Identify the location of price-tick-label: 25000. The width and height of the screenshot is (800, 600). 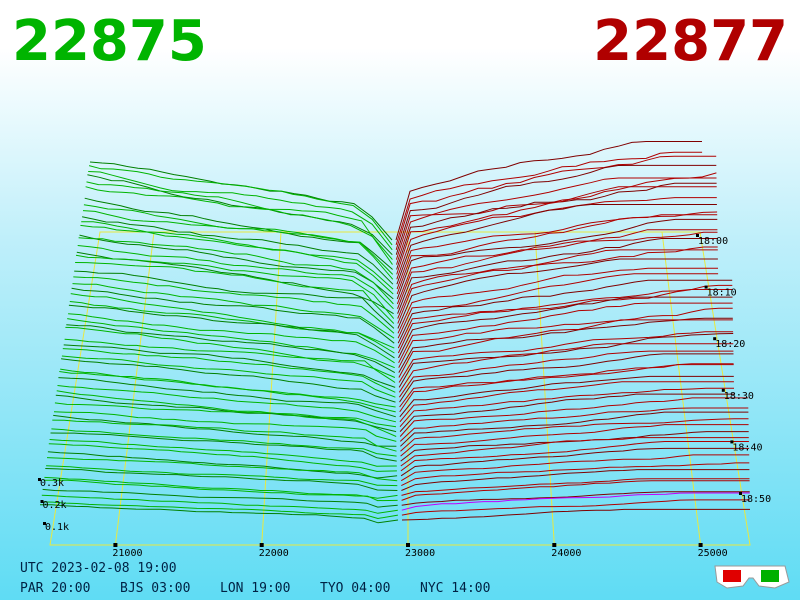
(713, 553).